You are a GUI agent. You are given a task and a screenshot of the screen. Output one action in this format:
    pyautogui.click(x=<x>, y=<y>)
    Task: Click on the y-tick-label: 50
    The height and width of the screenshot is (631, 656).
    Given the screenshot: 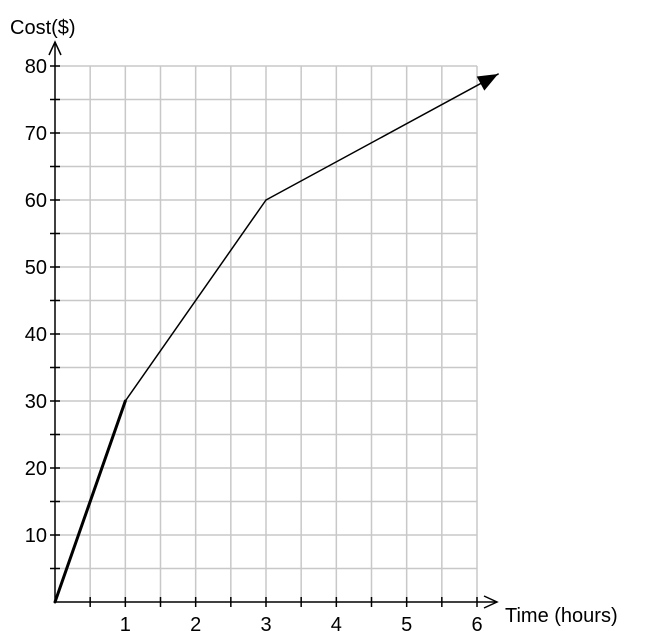 What is the action you would take?
    pyautogui.click(x=36, y=268)
    